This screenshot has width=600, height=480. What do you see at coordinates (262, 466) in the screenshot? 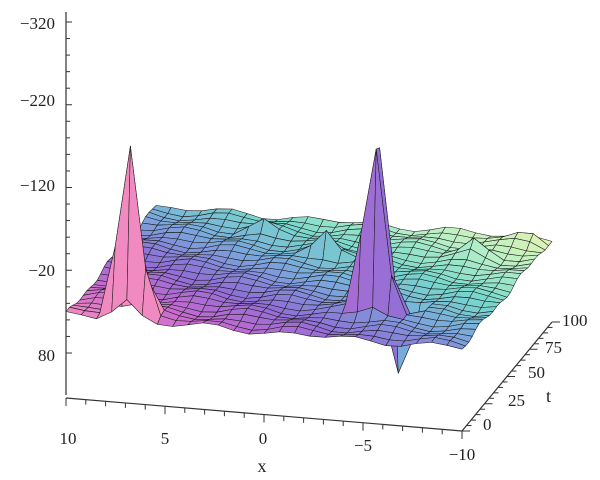
I see `x-axis-title: x` at bounding box center [262, 466].